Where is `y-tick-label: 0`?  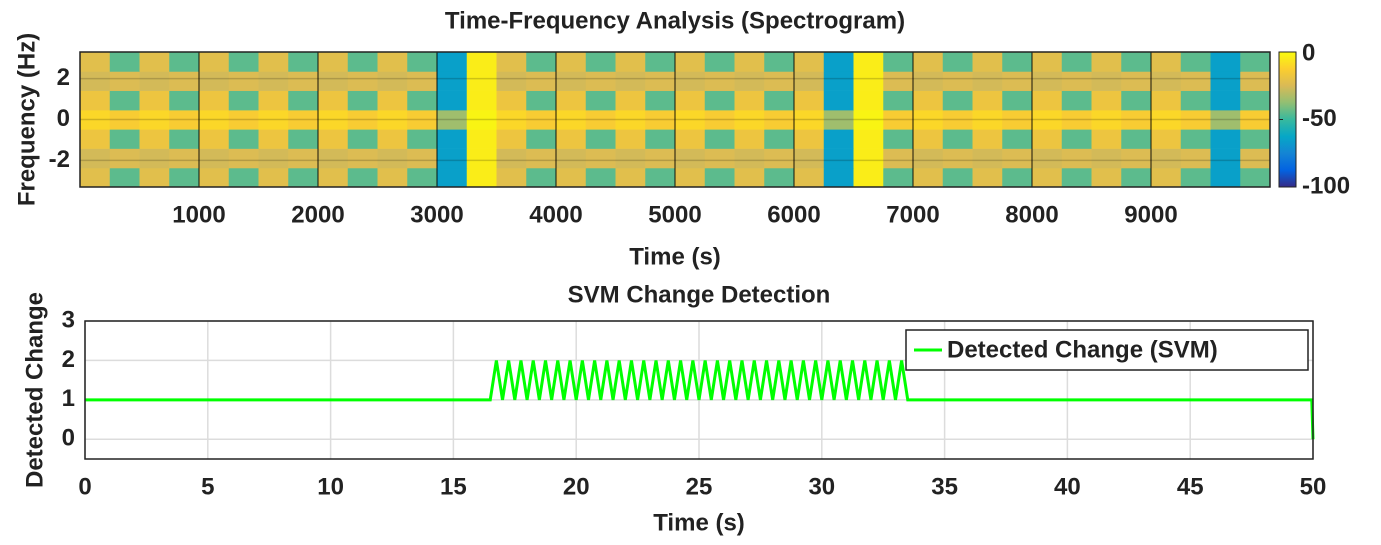
y-tick-label: 0 is located at coordinates (68, 438).